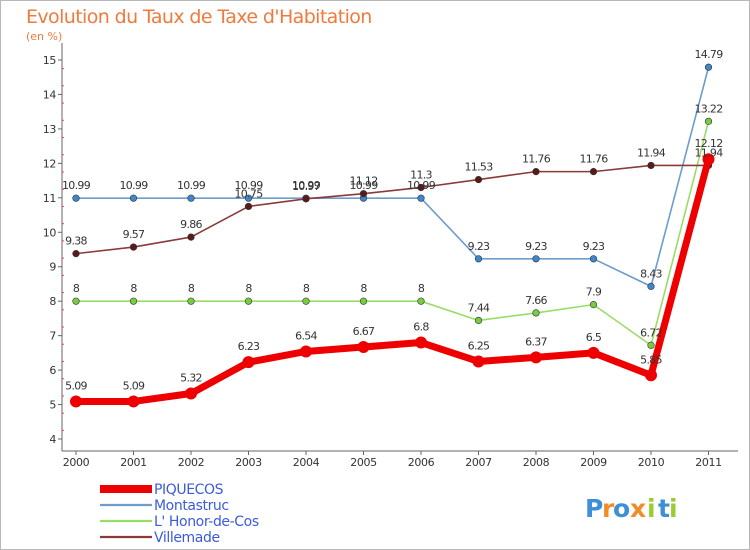  I want to click on x-tick-label: 2000, so click(76, 462).